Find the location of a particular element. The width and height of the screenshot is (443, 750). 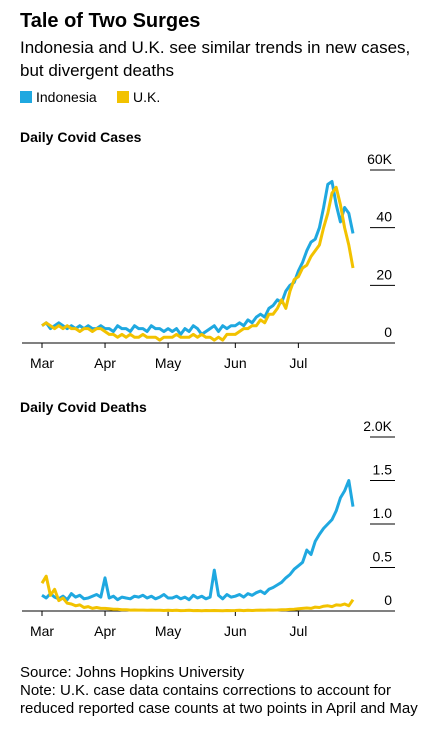

y-tick-label: 2.0K is located at coordinates (377, 426).